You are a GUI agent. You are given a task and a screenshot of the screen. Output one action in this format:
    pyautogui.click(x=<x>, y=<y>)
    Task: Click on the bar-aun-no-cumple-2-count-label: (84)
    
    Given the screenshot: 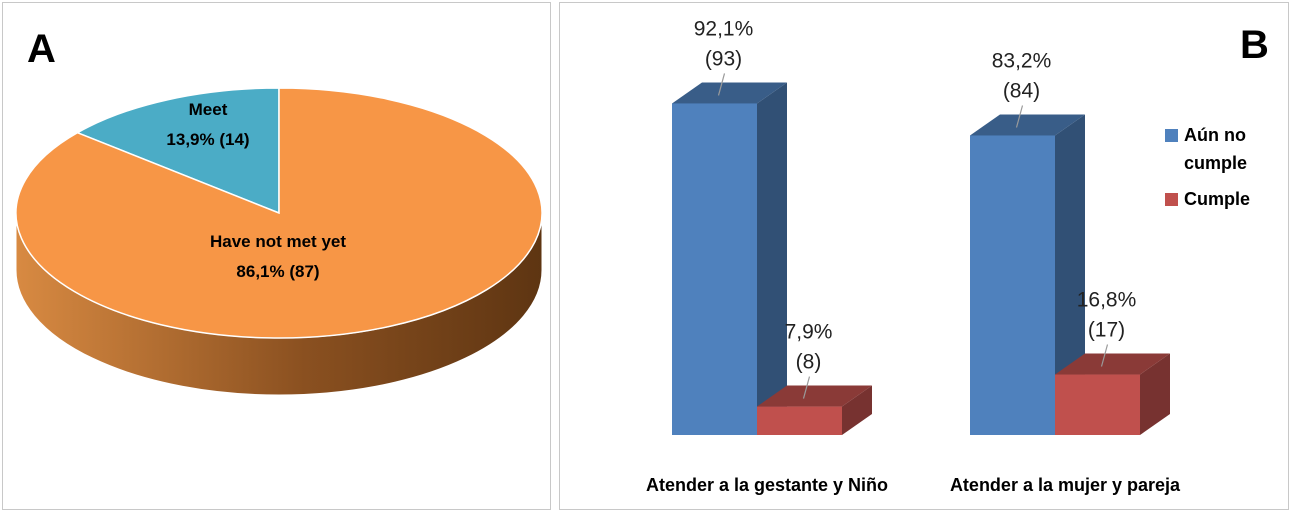 What is the action you would take?
    pyautogui.click(x=1021, y=90)
    